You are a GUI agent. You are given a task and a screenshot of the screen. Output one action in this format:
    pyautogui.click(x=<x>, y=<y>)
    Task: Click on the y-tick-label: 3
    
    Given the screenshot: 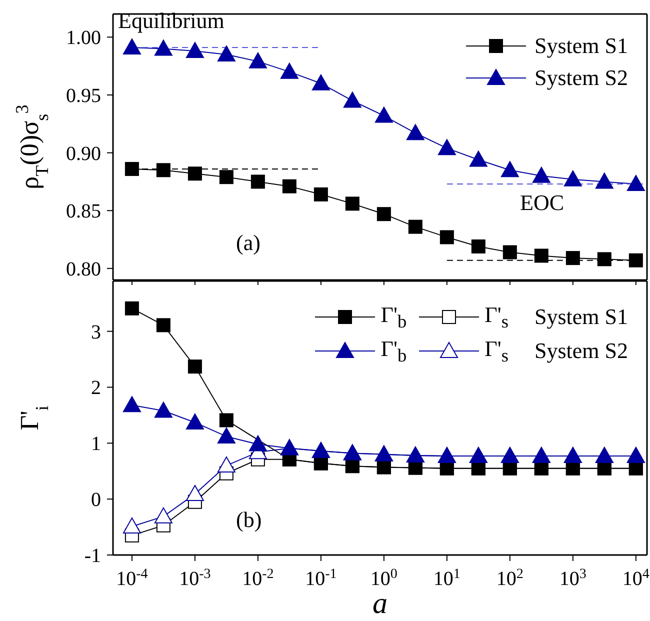 What is the action you would take?
    pyautogui.click(x=96, y=332)
    